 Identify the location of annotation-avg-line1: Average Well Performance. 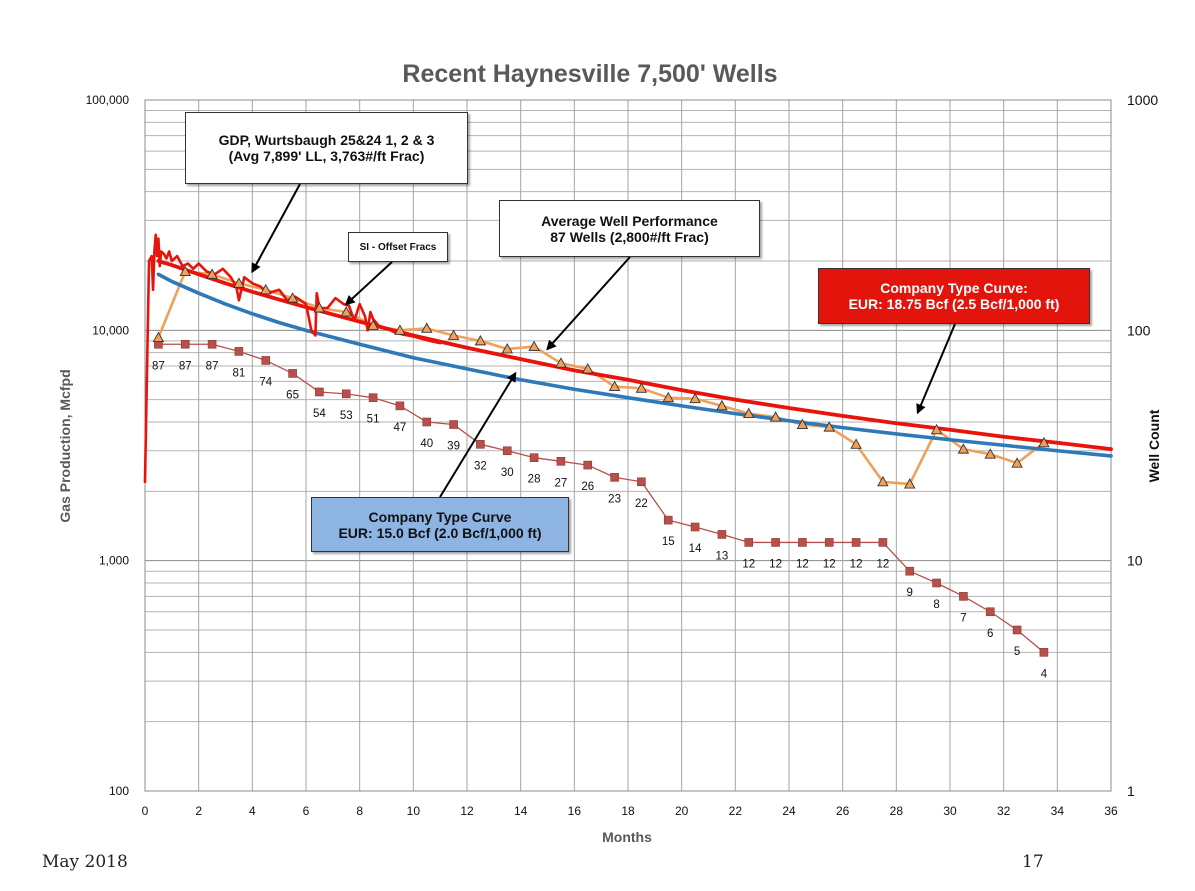
(629, 220).